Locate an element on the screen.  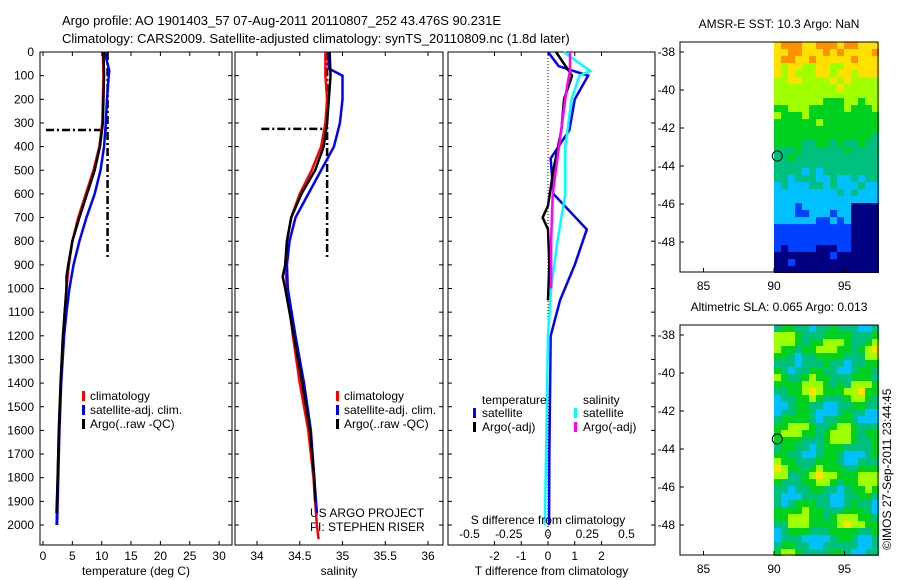
x-tick-label: 15 is located at coordinates (131, 556).